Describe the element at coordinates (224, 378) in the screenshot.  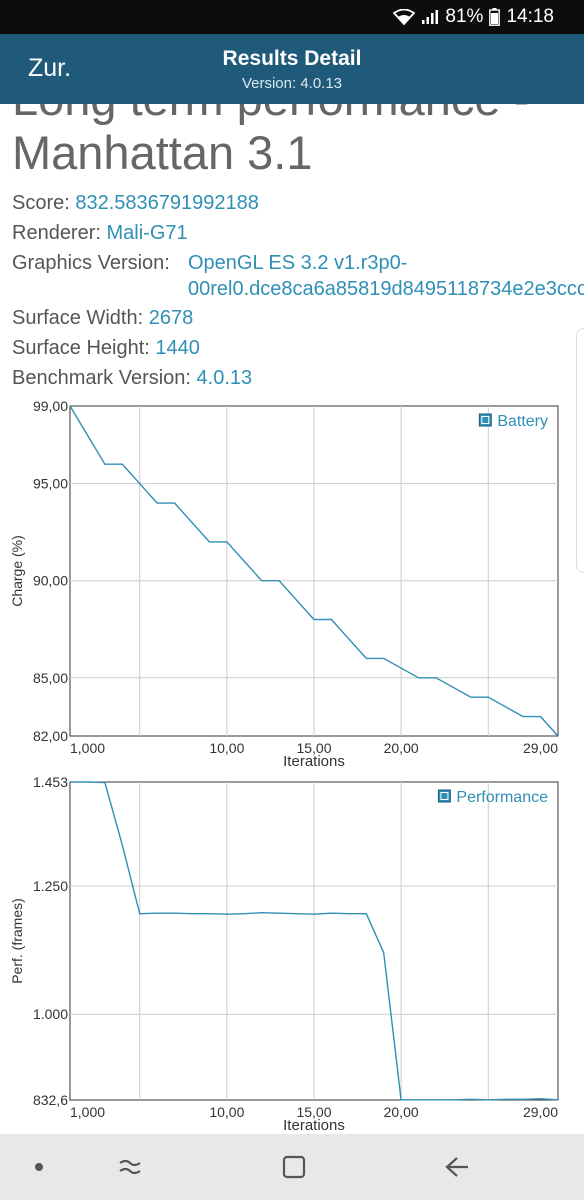
I see `benchmark-version-value: 4.0.13` at that location.